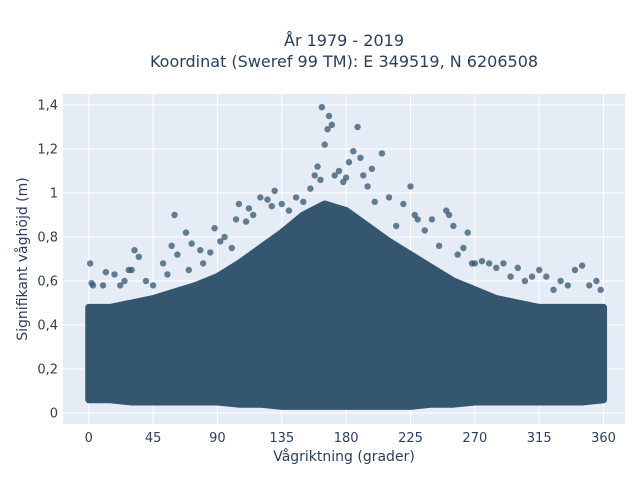 The width and height of the screenshot is (640, 480). What do you see at coordinates (47, 370) in the screenshot?
I see `y-tick-label: 0,2` at bounding box center [47, 370].